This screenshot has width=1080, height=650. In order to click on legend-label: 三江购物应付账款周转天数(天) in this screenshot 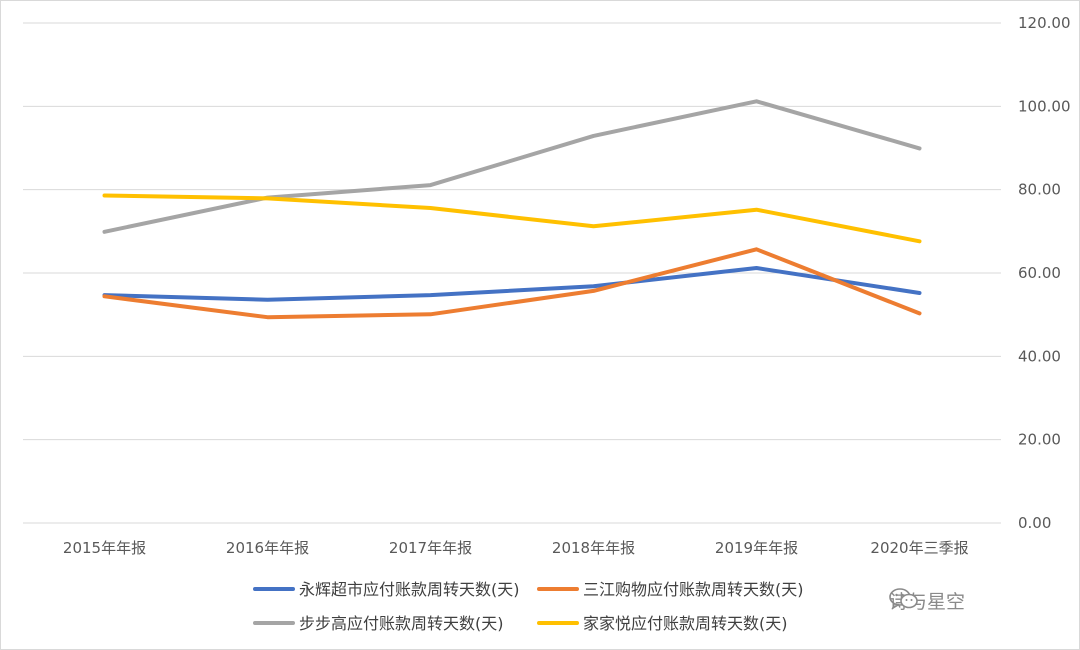, I will do `click(693, 589)`.